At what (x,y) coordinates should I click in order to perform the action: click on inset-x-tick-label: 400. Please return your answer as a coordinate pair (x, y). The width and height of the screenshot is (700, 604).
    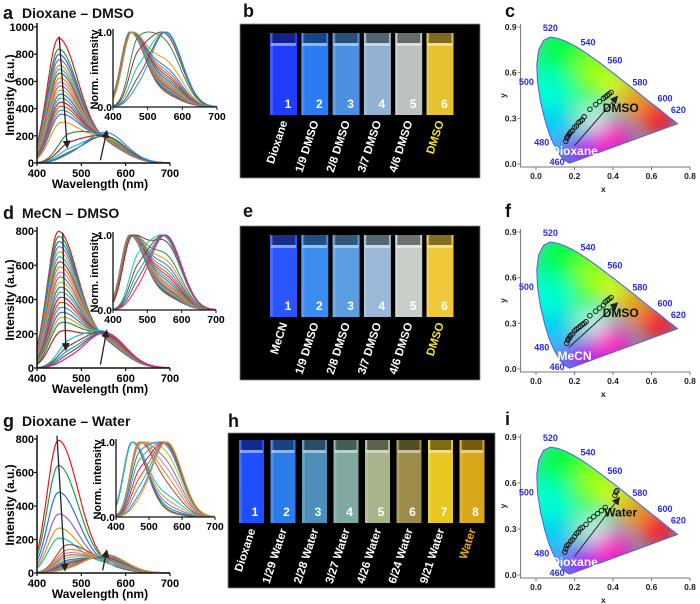
    Looking at the image, I should click on (113, 117).